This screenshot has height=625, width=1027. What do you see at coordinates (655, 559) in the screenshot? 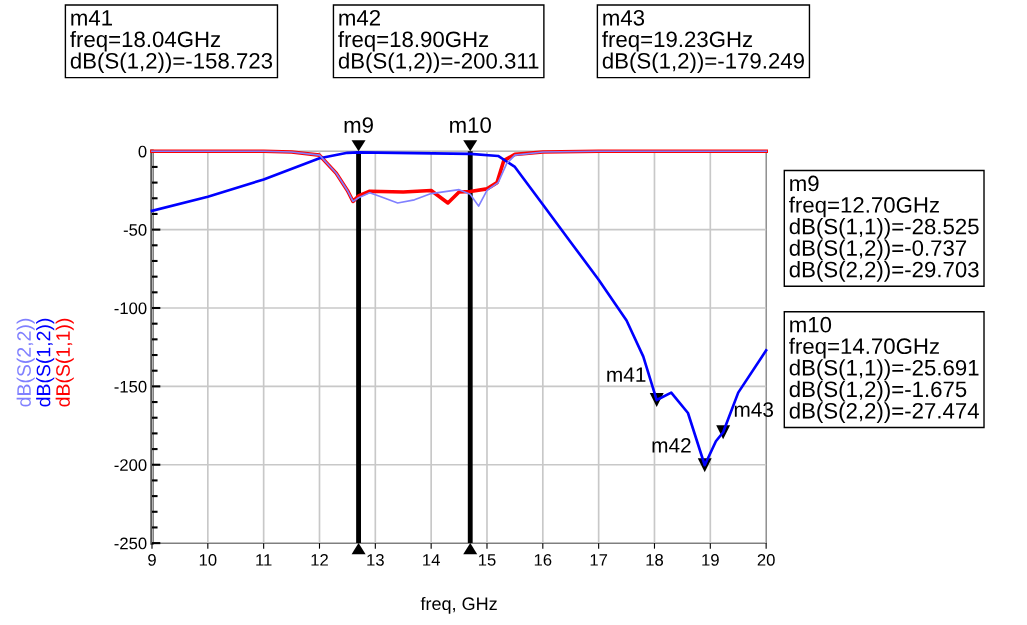
I see `x-tick-label: 18` at bounding box center [655, 559].